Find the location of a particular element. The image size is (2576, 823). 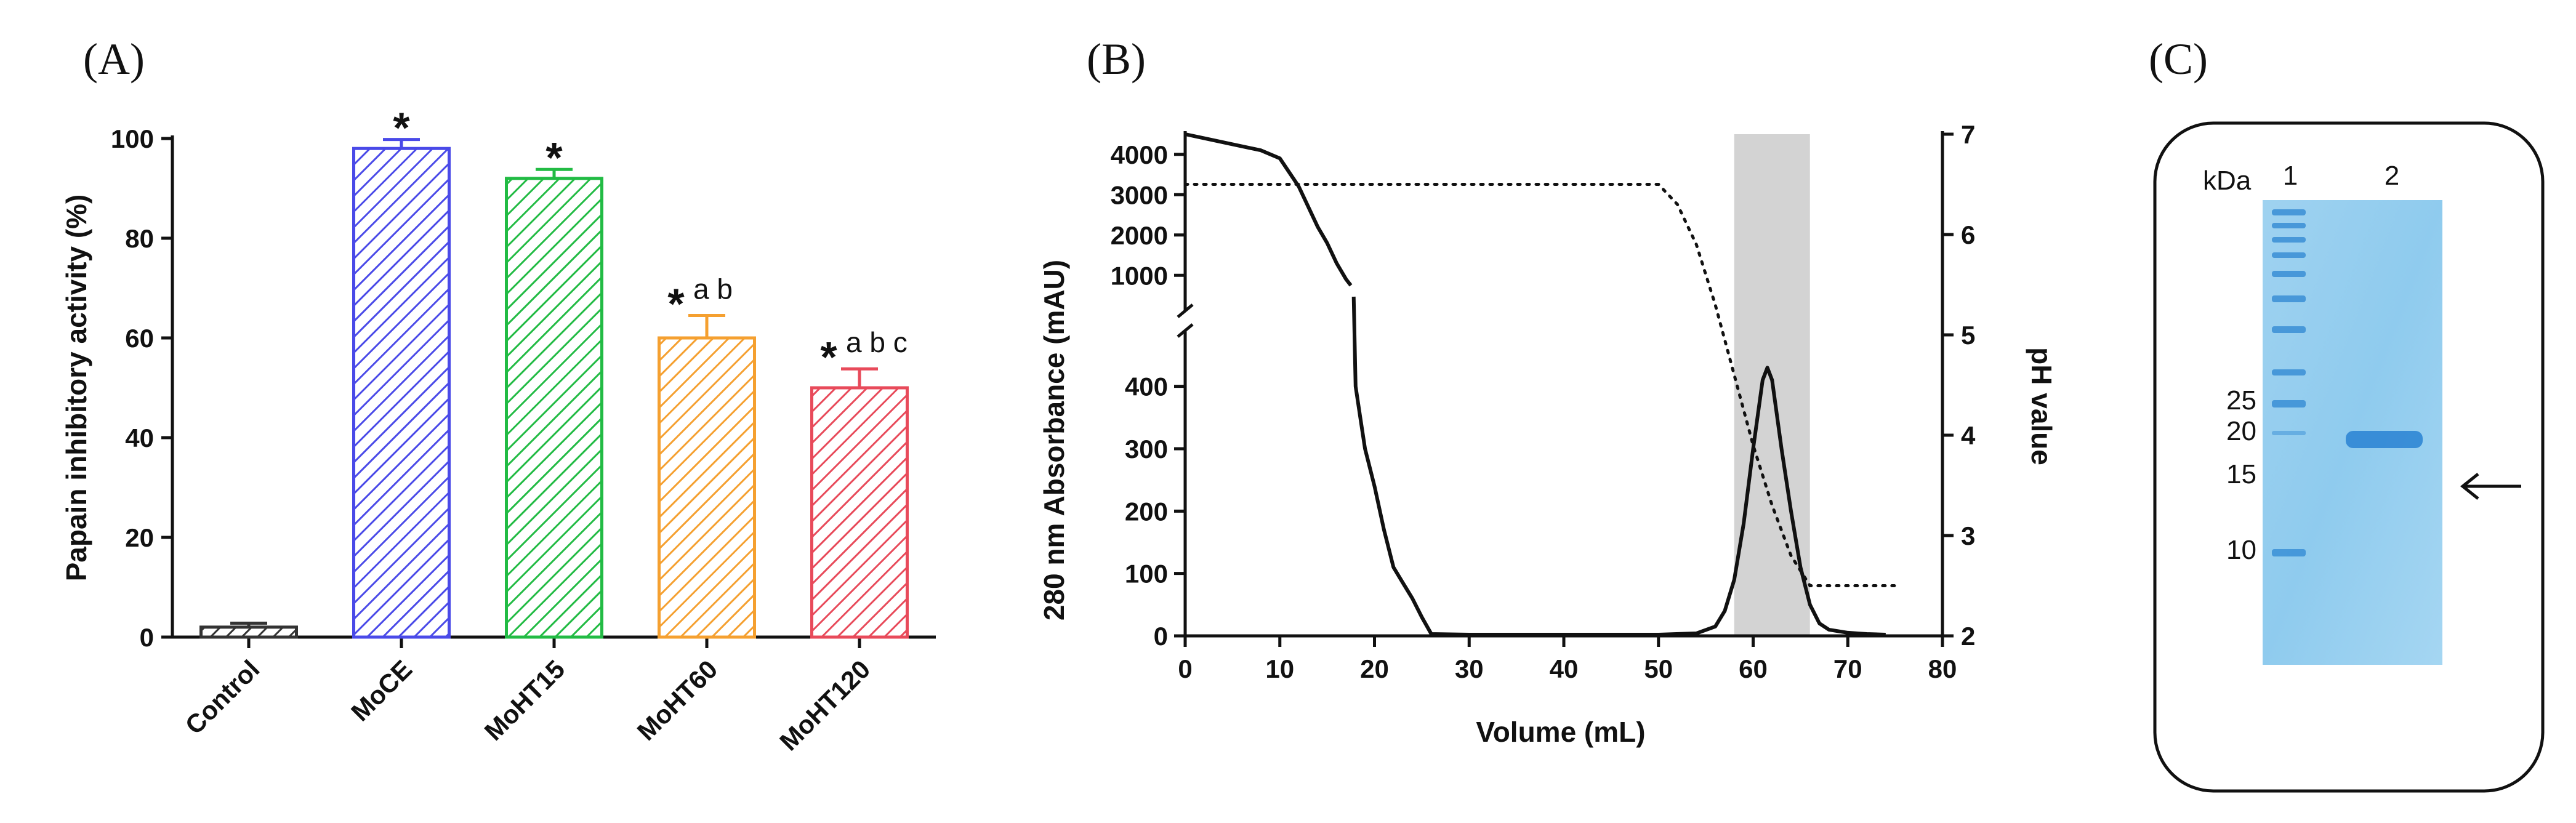

panel-b-x-tick-label: 10 is located at coordinates (1279, 669).